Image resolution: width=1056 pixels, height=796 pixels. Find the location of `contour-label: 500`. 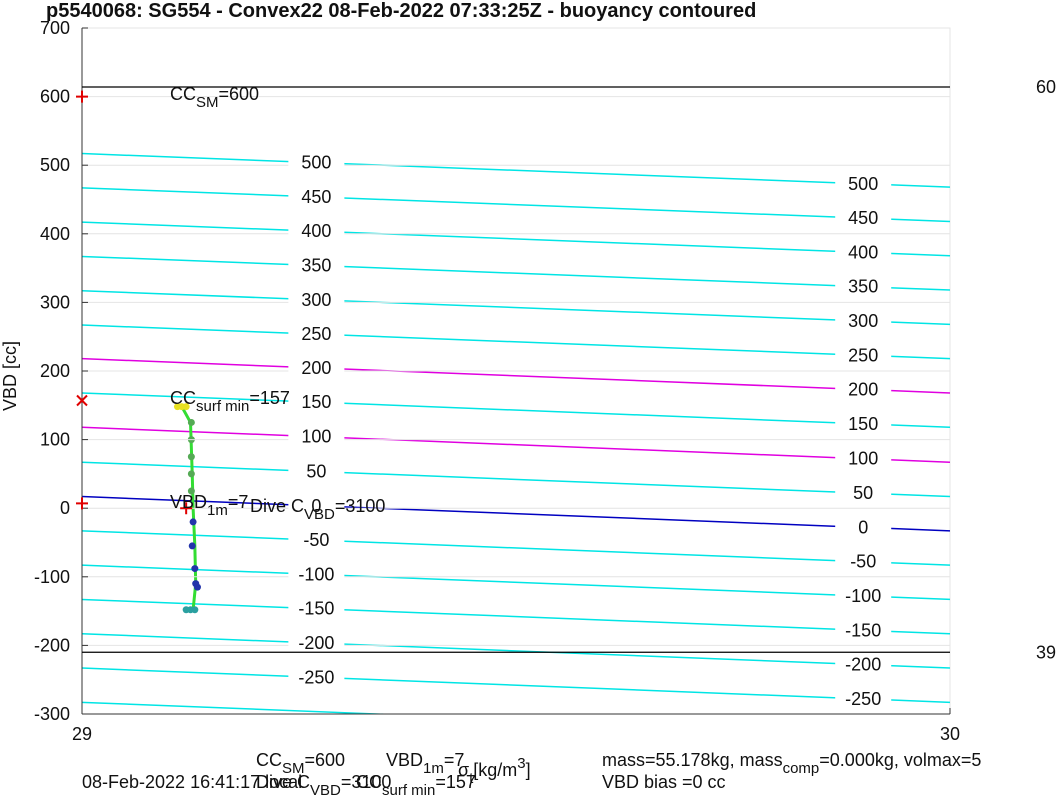

contour-label: 500 is located at coordinates (316, 163).